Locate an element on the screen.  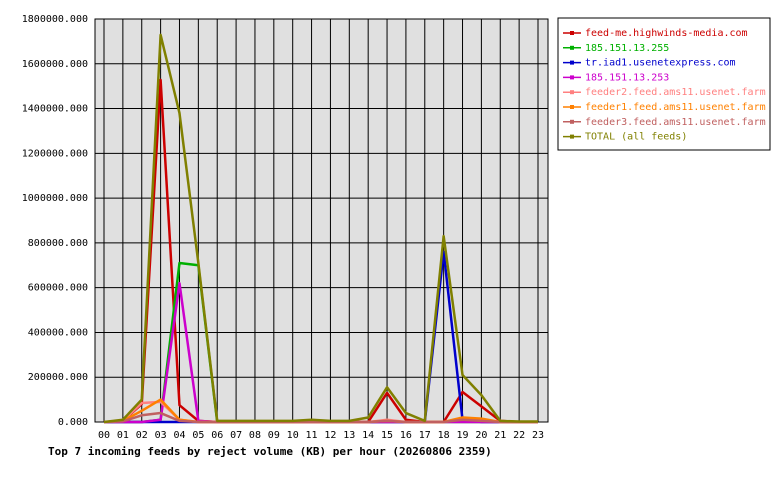
legend-label: tr.iad1.usenetexpress.com is located at coordinates (660, 63).